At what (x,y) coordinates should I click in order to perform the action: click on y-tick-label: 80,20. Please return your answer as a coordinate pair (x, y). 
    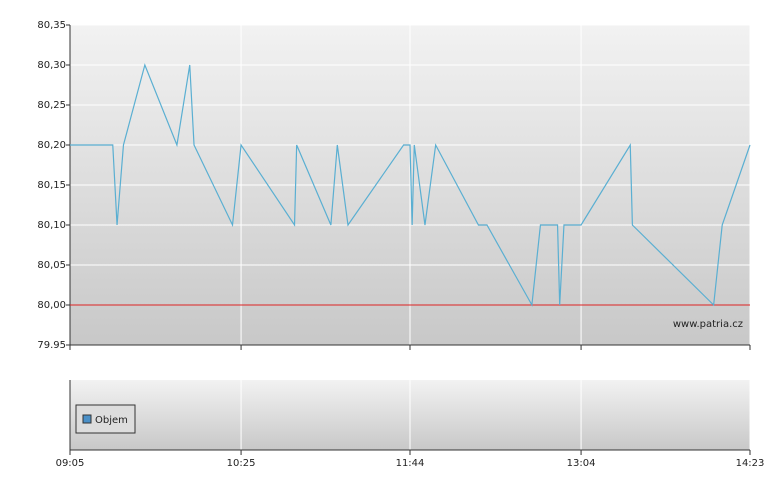
    Looking at the image, I should click on (51, 145).